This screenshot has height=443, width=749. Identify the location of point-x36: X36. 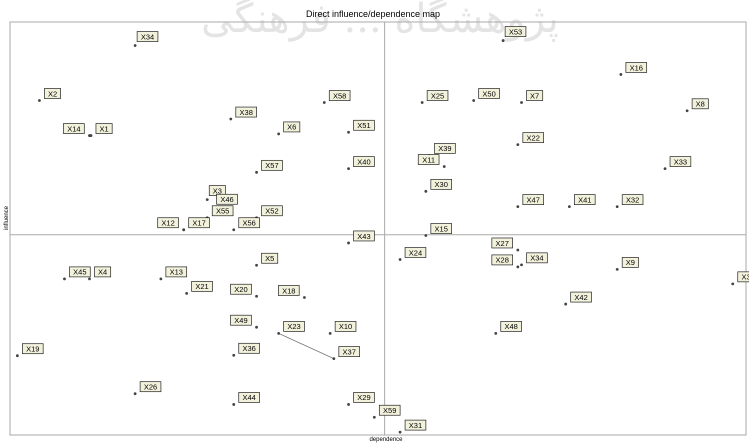
(246, 349).